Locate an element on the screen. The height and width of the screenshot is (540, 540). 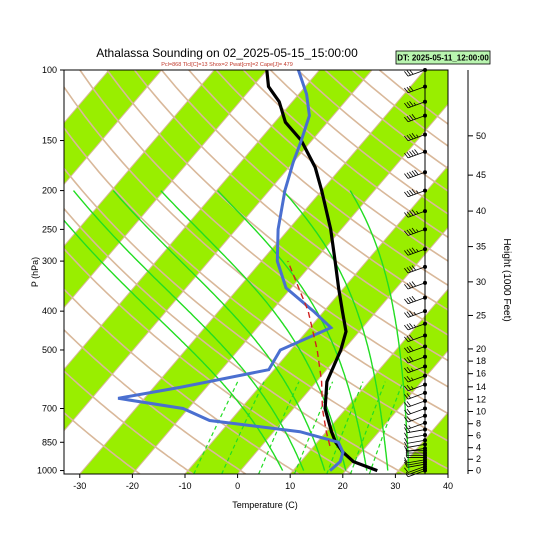
height-tick-label: 8 is located at coordinates (478, 424).